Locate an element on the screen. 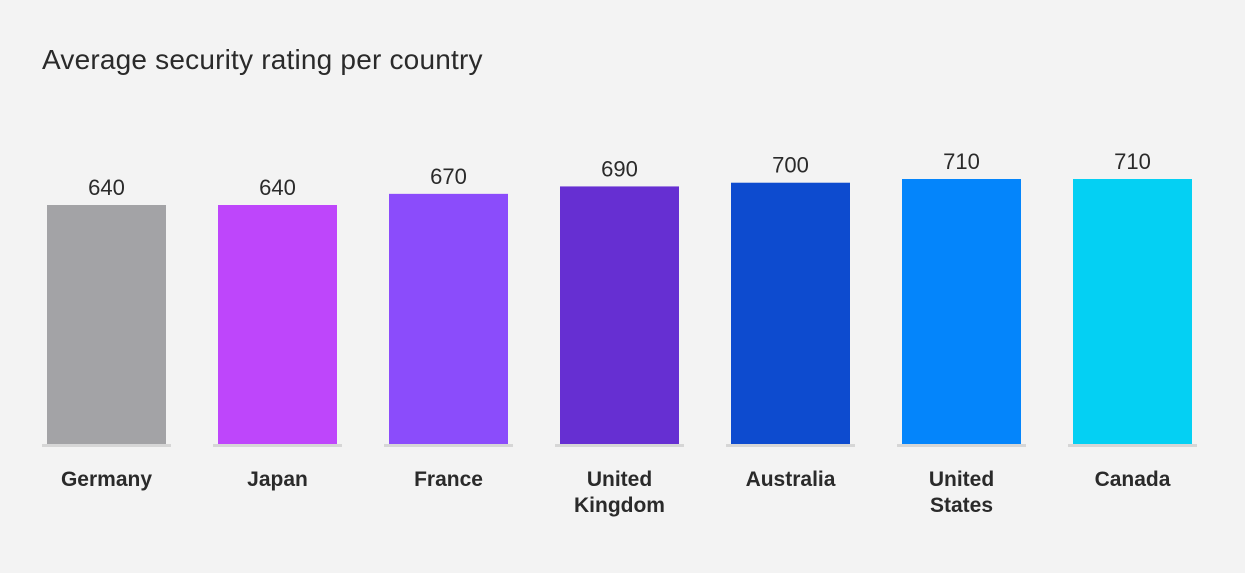 Image resolution: width=1245 pixels, height=573 pixels. category-label-united-states-line-1: United is located at coordinates (961, 479).